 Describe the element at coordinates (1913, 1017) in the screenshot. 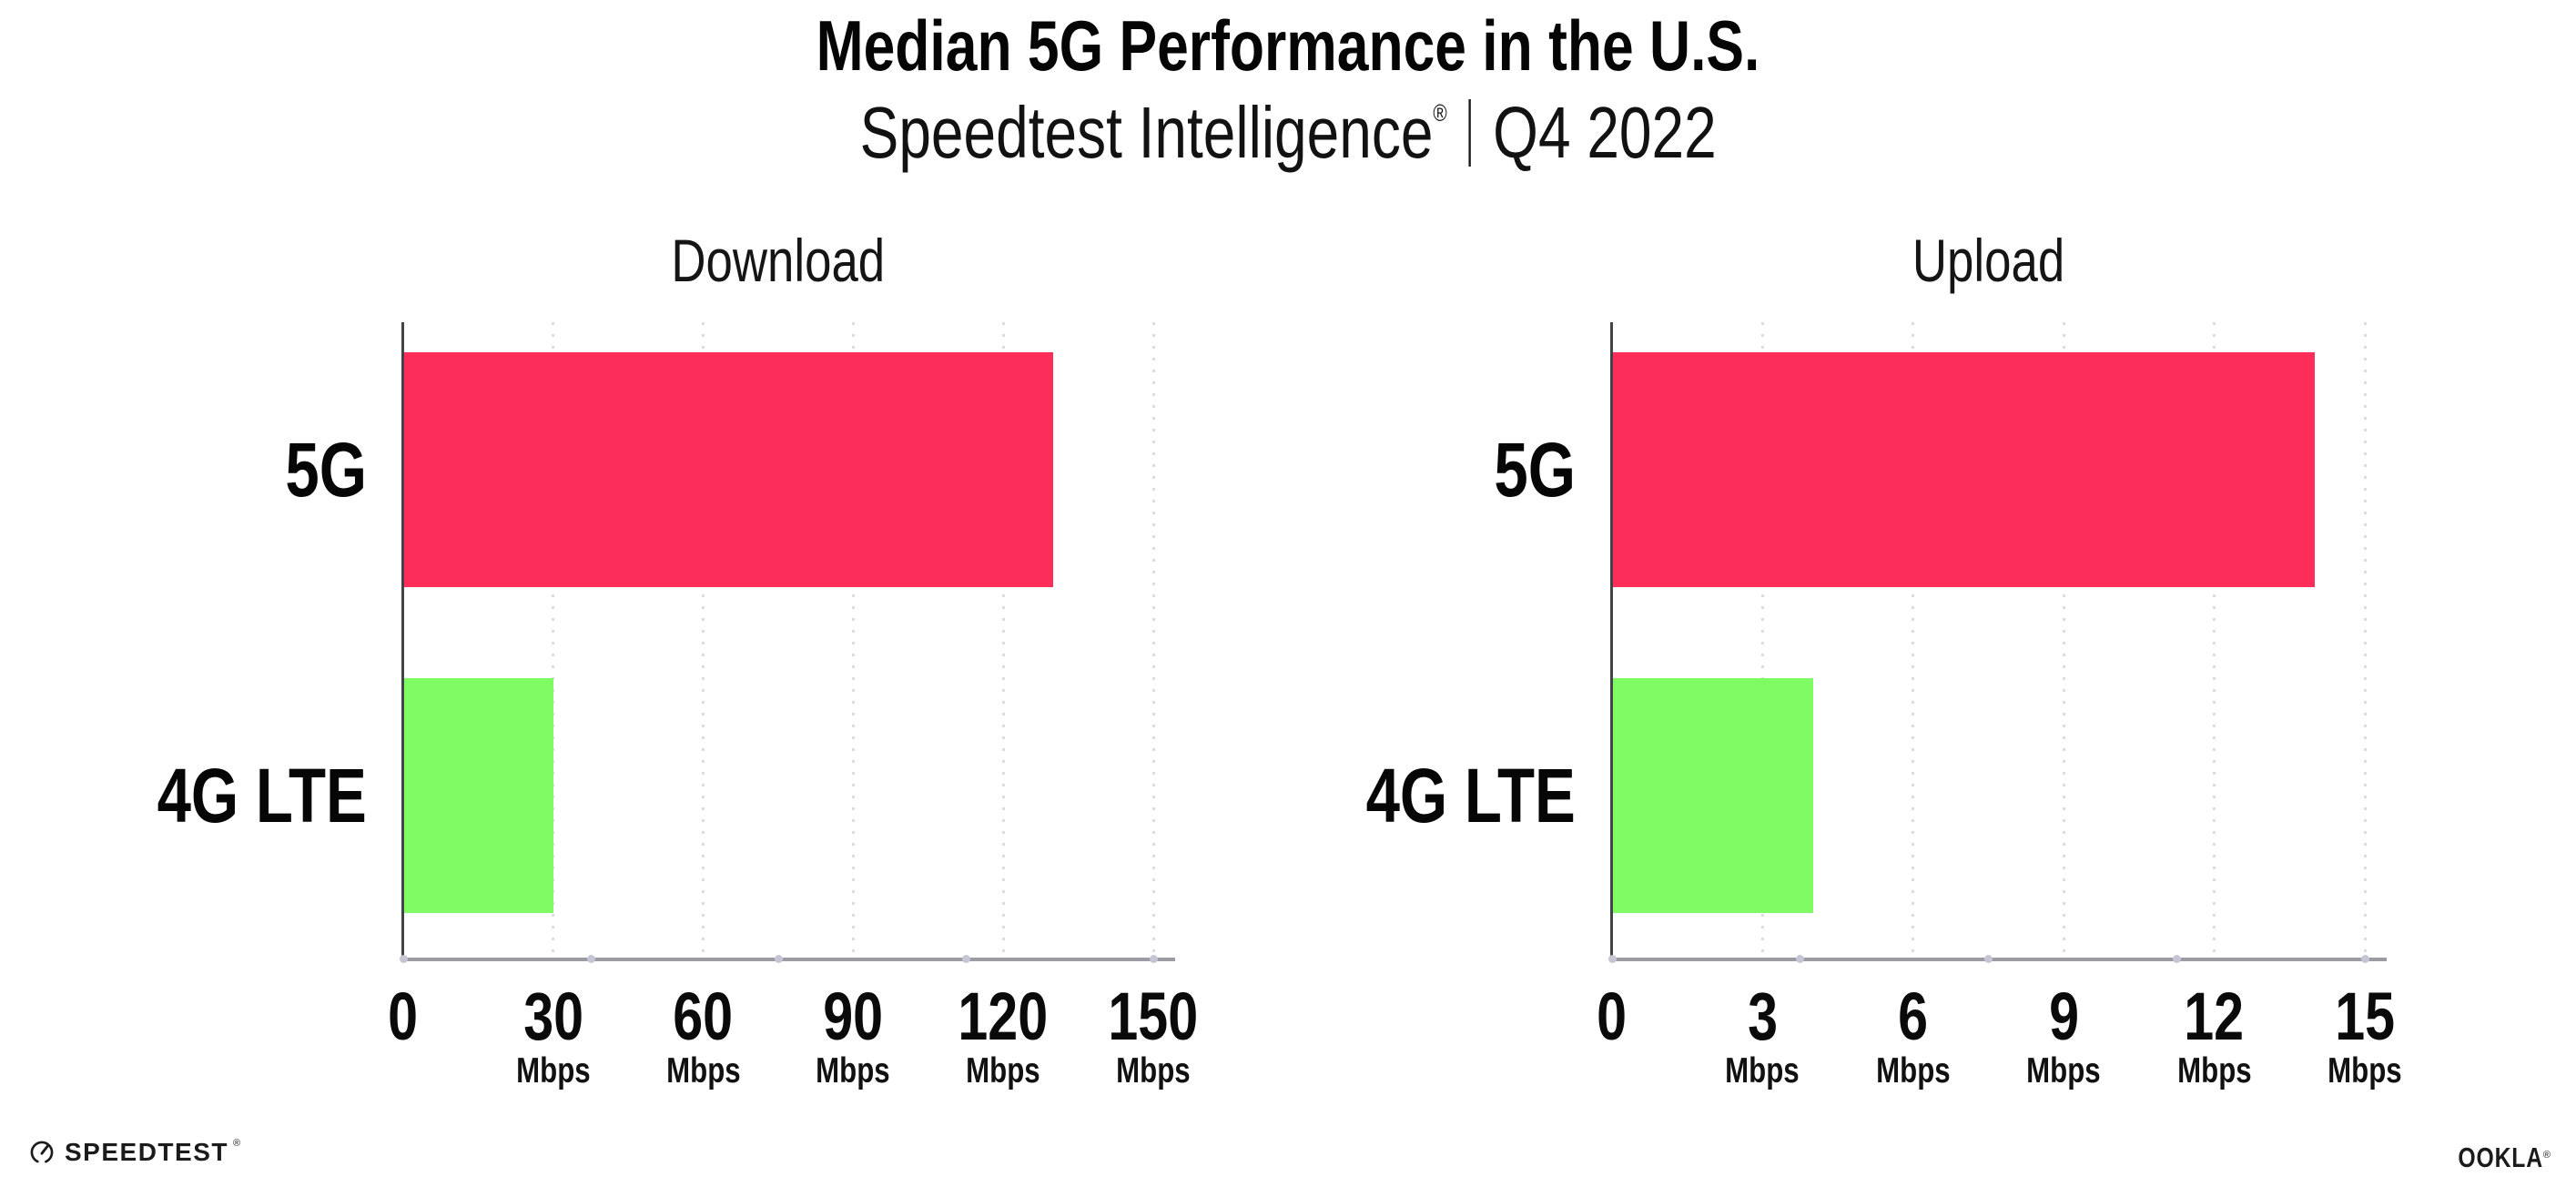

I see `x-tick-label-6: 6` at that location.